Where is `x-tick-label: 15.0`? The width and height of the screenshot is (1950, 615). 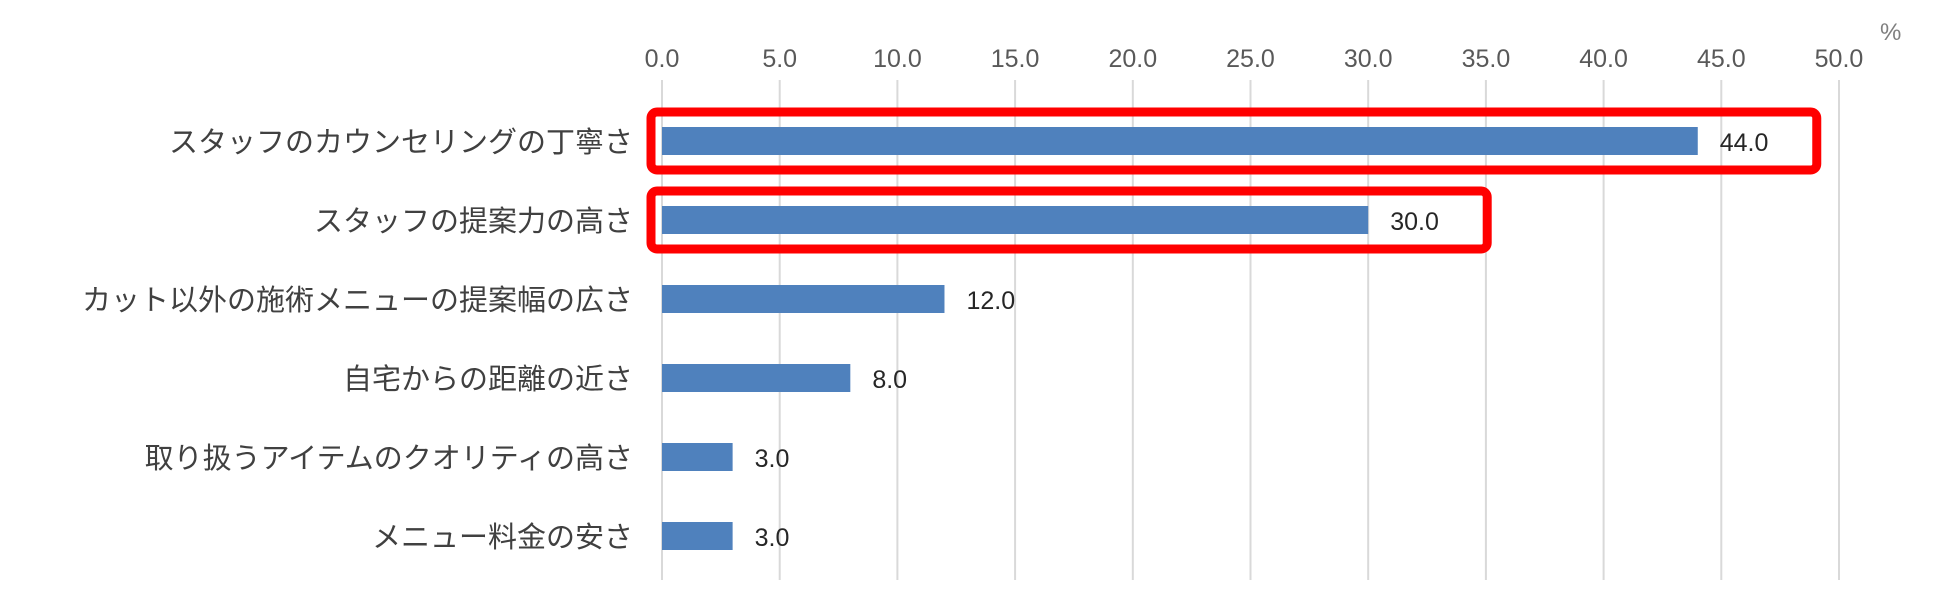
x-tick-label: 15.0 is located at coordinates (1015, 59).